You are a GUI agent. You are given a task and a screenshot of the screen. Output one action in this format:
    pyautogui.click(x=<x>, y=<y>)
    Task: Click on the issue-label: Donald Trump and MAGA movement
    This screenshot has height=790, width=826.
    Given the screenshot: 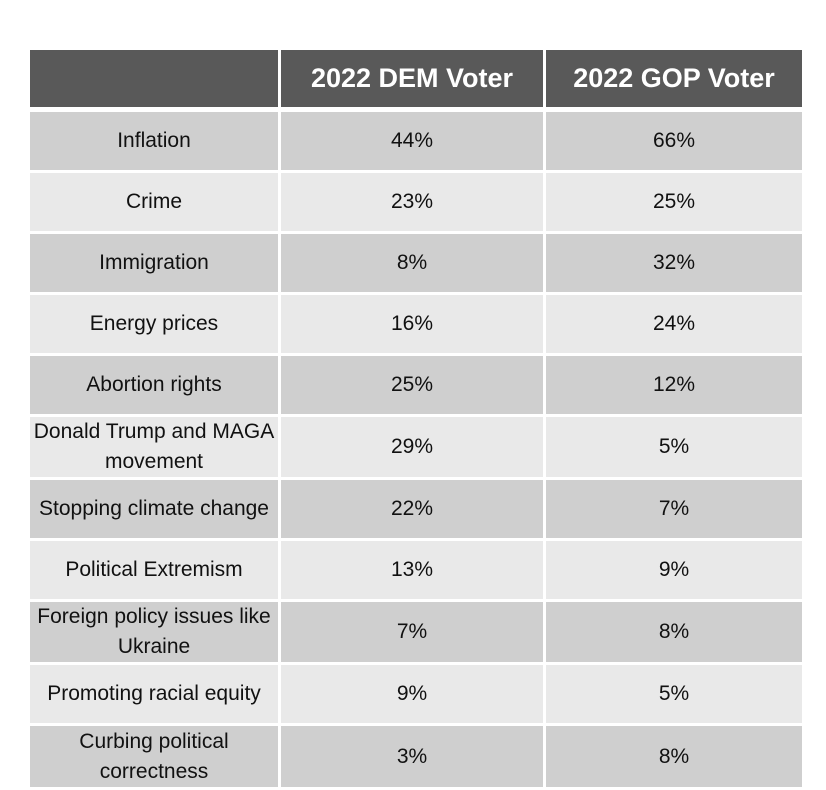 What is the action you would take?
    pyautogui.click(x=154, y=446)
    